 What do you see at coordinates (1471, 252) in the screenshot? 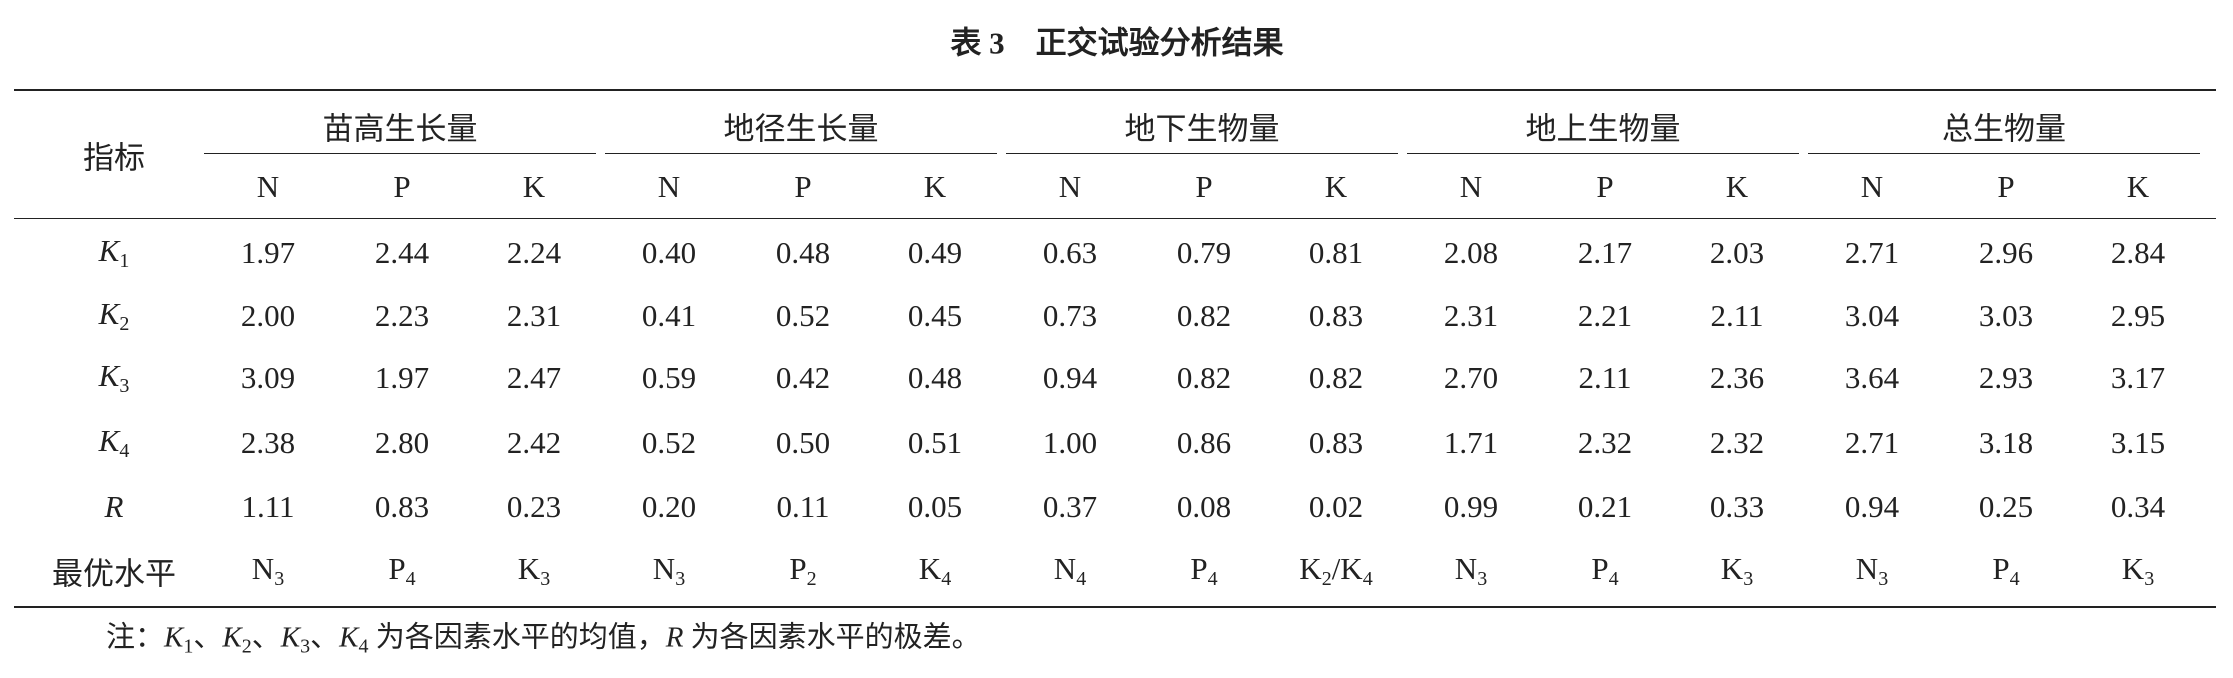
I see `cell: 2.08` at bounding box center [1471, 252].